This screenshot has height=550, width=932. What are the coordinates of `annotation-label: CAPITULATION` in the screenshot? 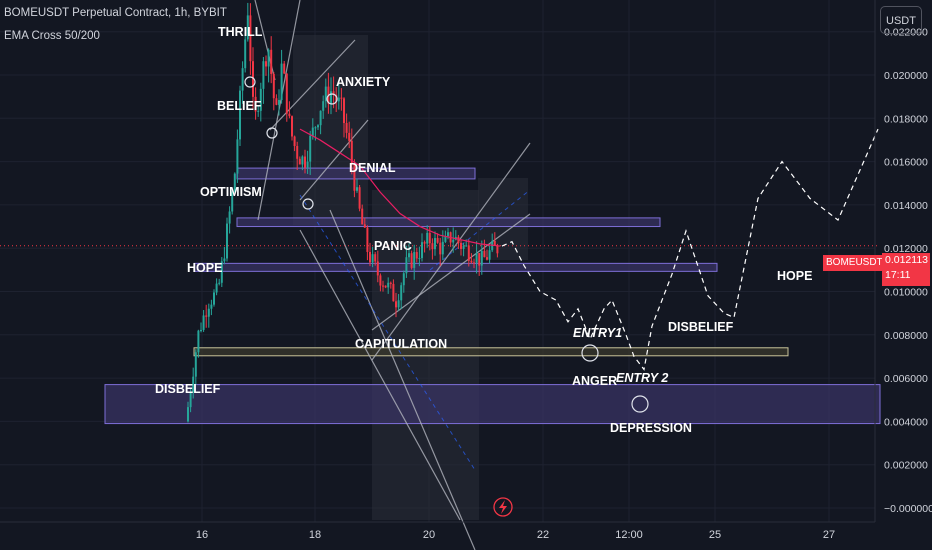 It's located at (401, 344).